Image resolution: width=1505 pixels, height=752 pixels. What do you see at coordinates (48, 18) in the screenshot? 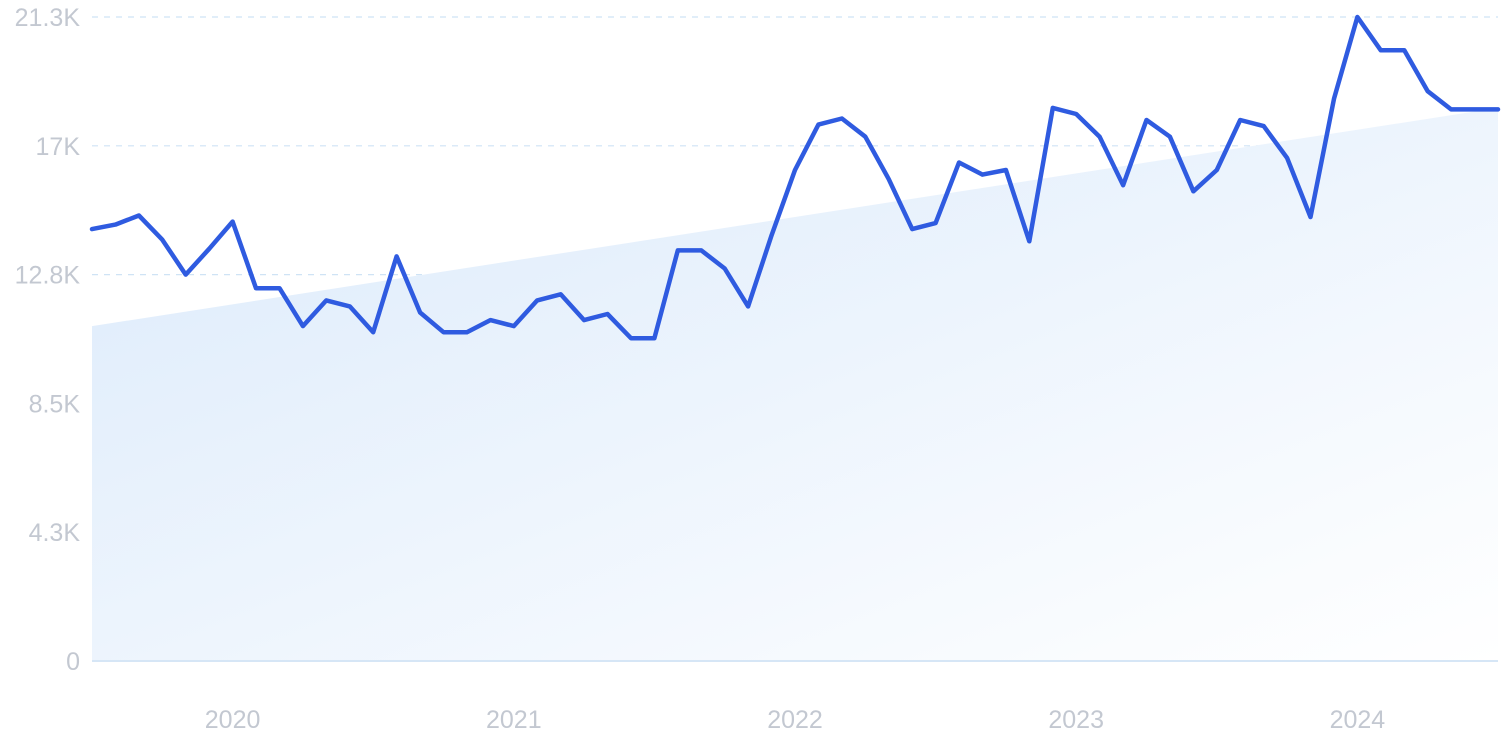
I see `y-tick-label: 21.3K` at bounding box center [48, 18].